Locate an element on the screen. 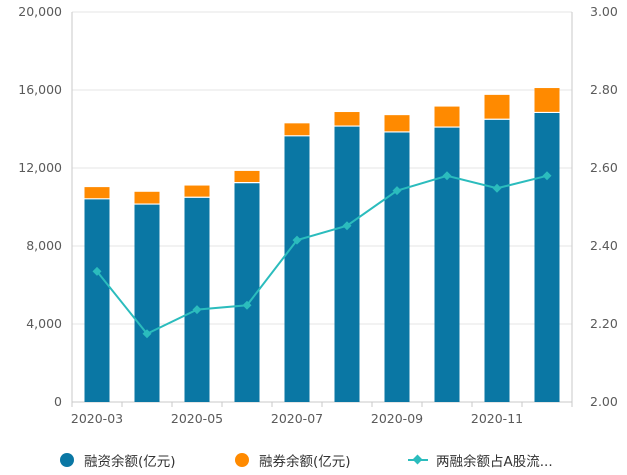 The image size is (627, 475). legend-marker-financing is located at coordinates (67, 460).